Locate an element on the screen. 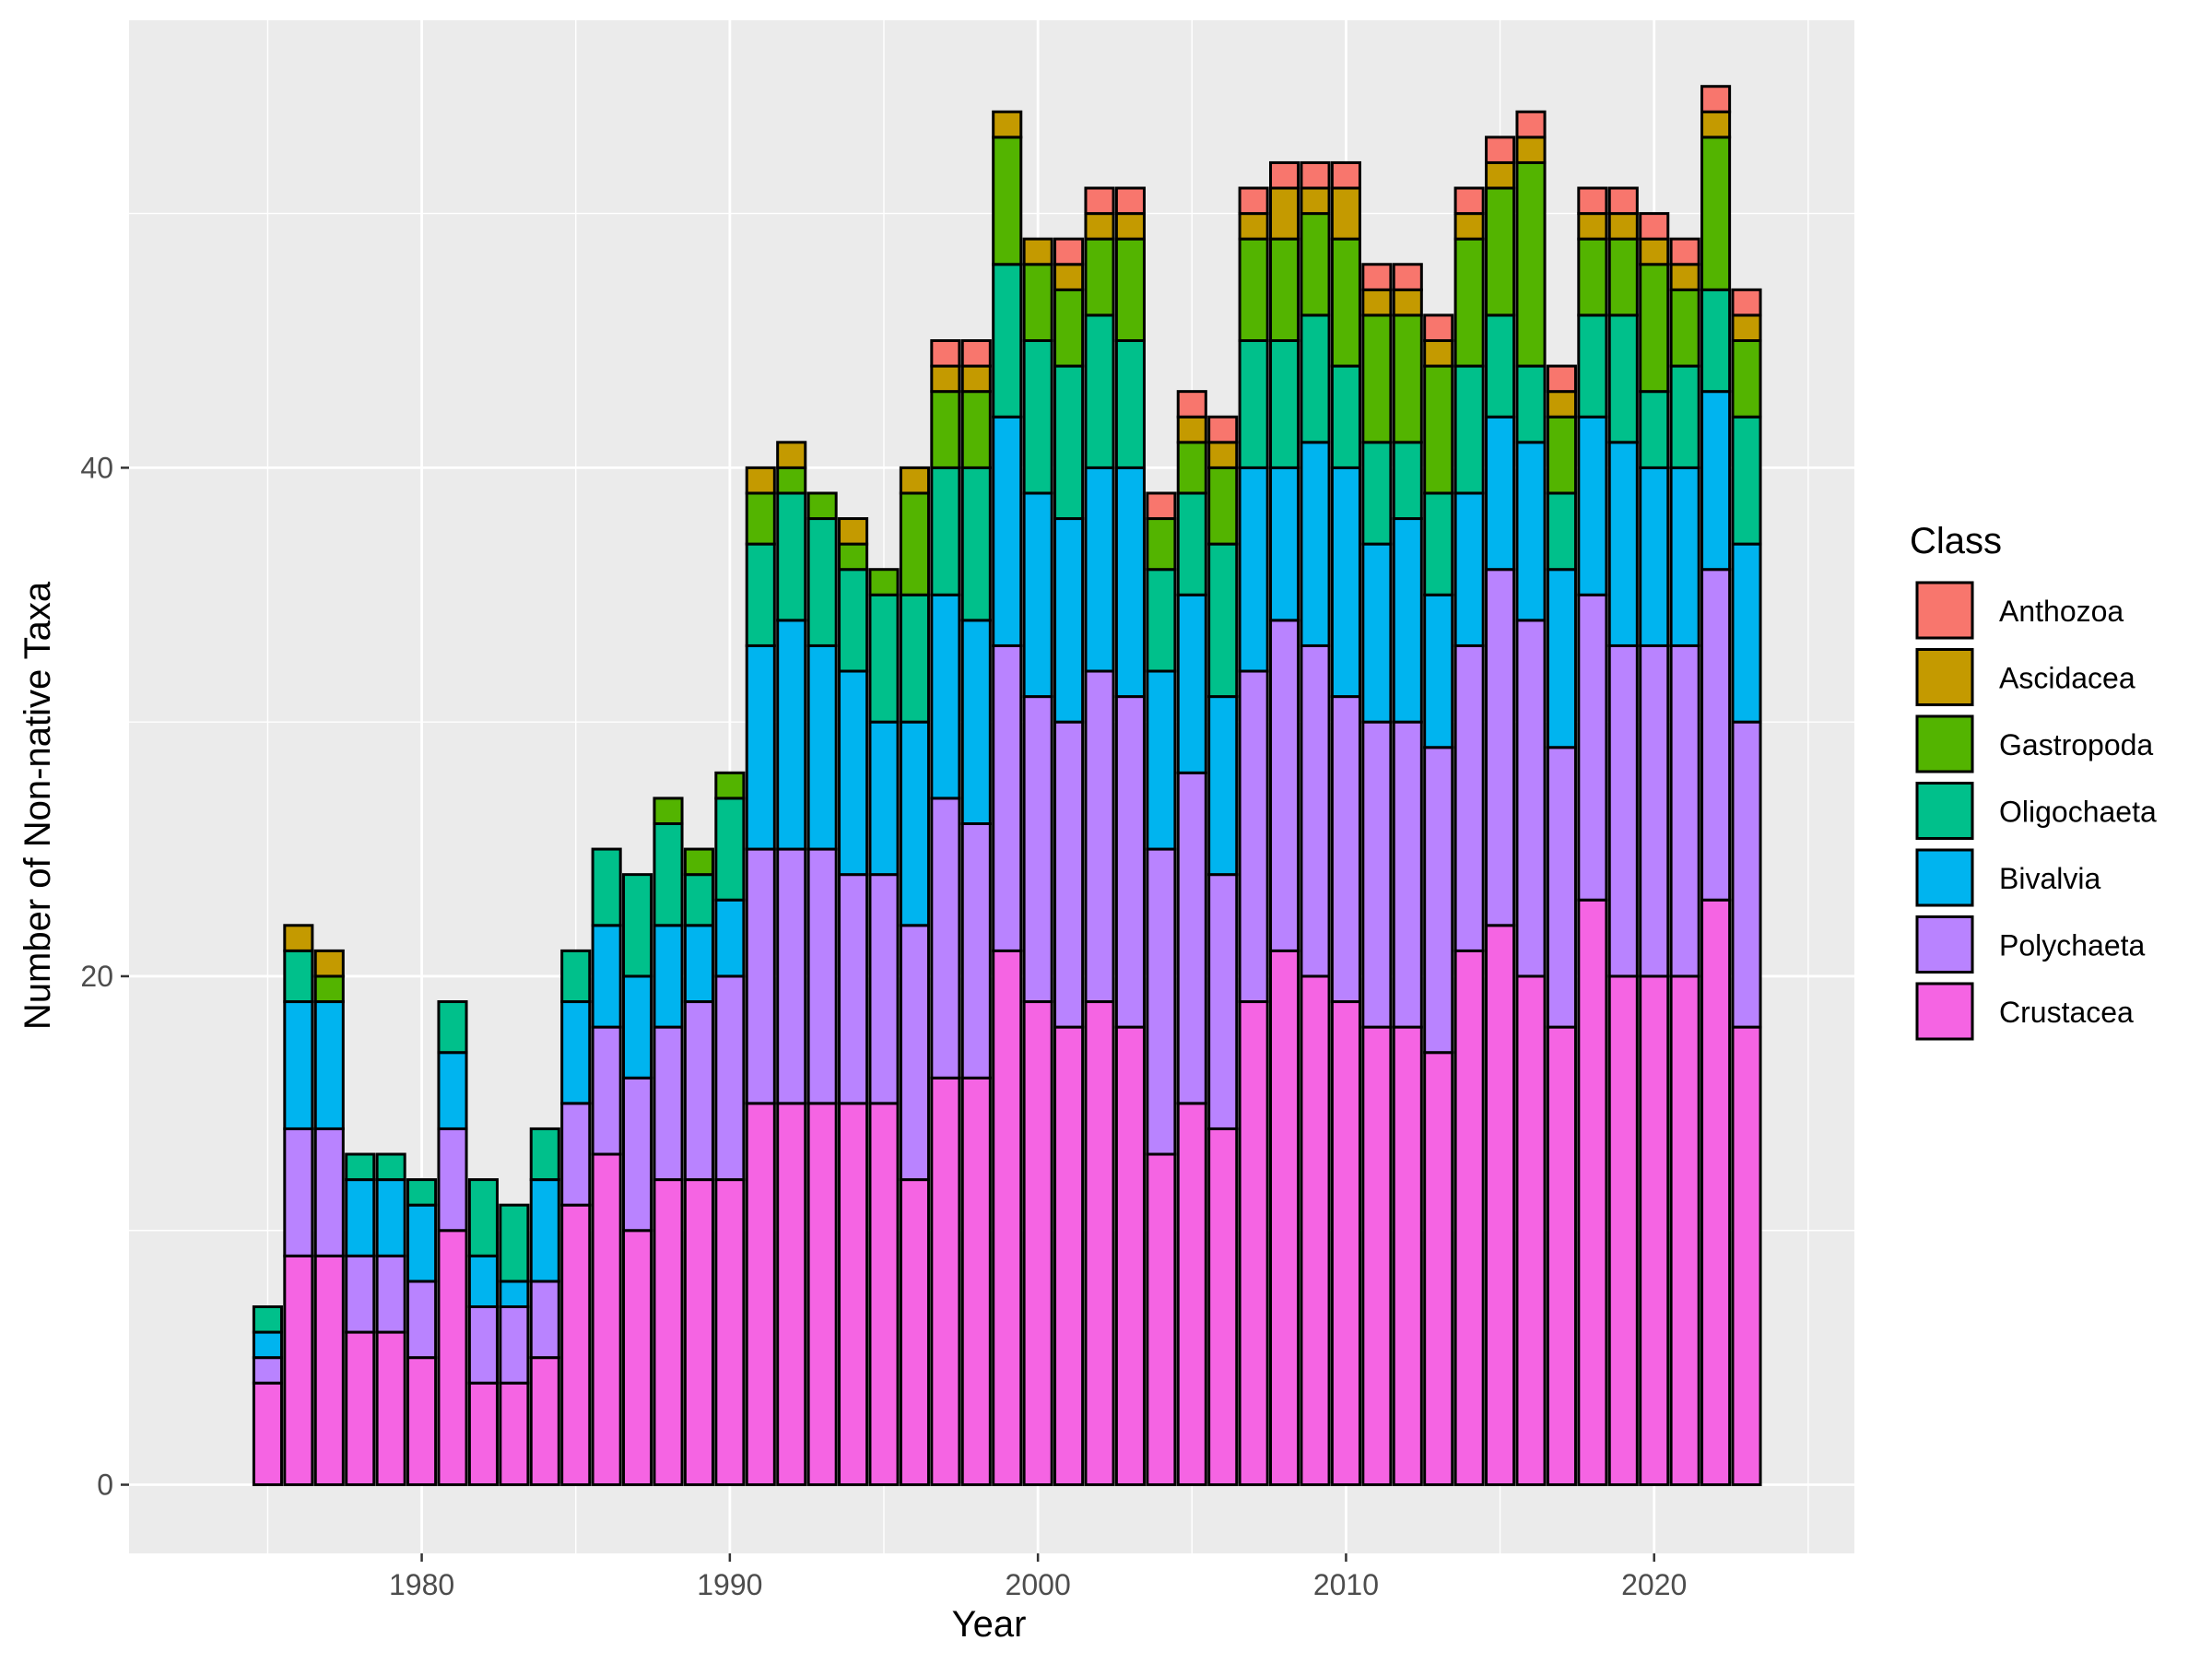 This screenshot has width=2212, height=1664. legend-key-swatch is located at coordinates (1944, 610).